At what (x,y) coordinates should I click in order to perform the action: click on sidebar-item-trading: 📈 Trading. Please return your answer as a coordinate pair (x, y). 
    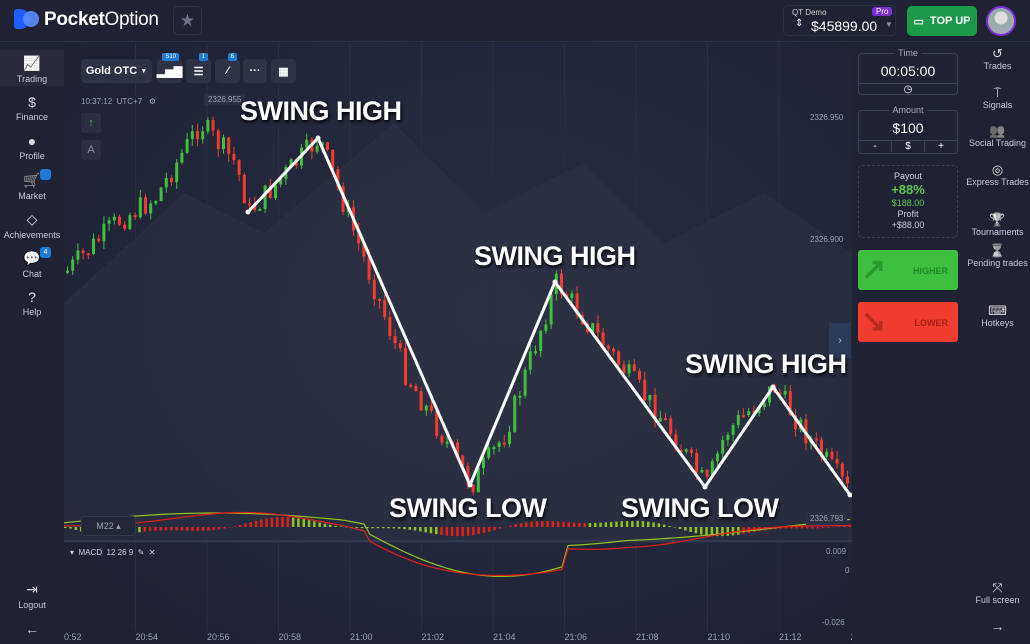
    Looking at the image, I should click on (32, 68).